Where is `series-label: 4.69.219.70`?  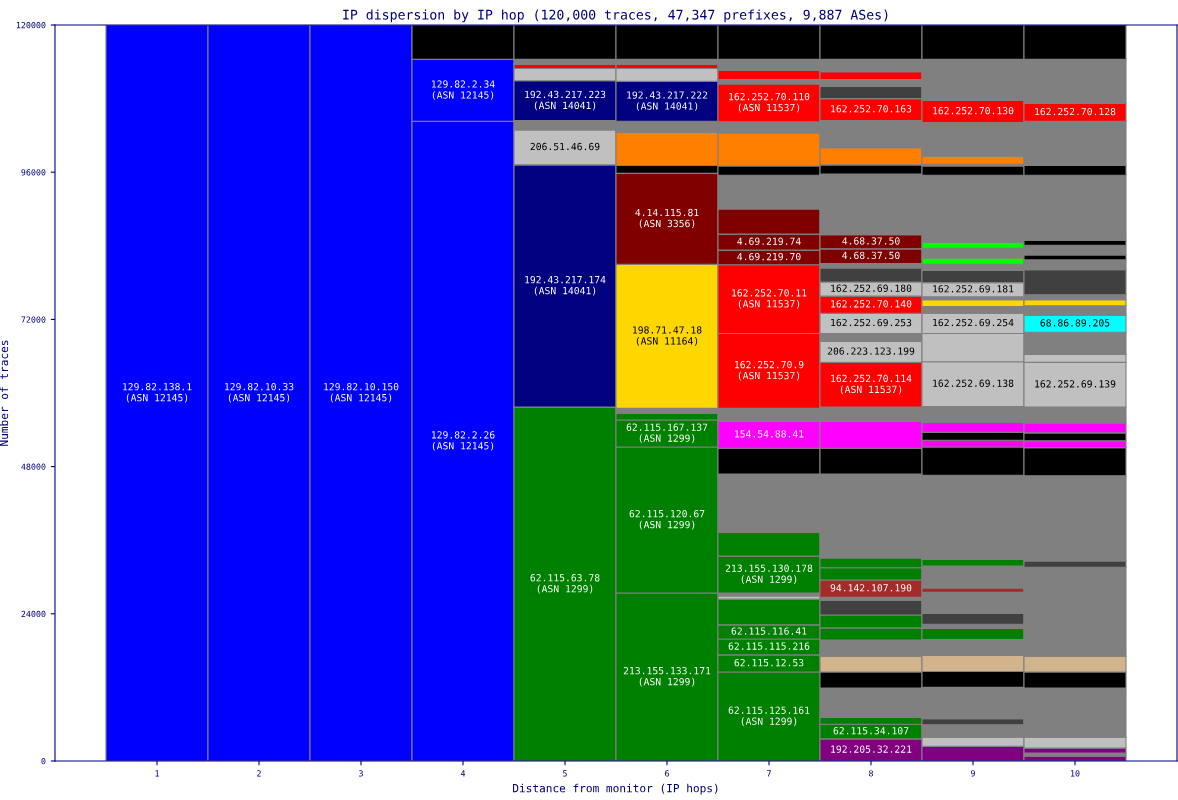 series-label: 4.69.219.70 is located at coordinates (769, 256).